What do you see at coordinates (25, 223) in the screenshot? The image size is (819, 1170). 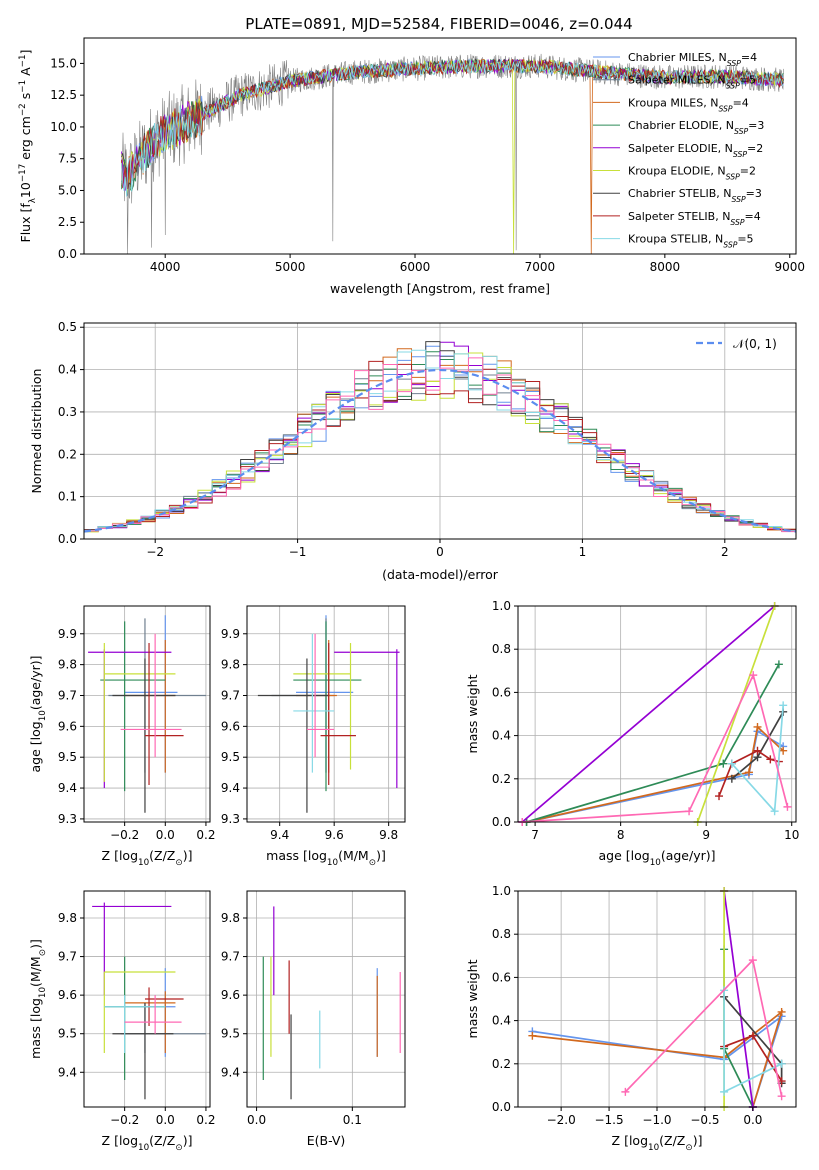 I see `spectrum-ylabel-part: Flux [f` at bounding box center [25, 223].